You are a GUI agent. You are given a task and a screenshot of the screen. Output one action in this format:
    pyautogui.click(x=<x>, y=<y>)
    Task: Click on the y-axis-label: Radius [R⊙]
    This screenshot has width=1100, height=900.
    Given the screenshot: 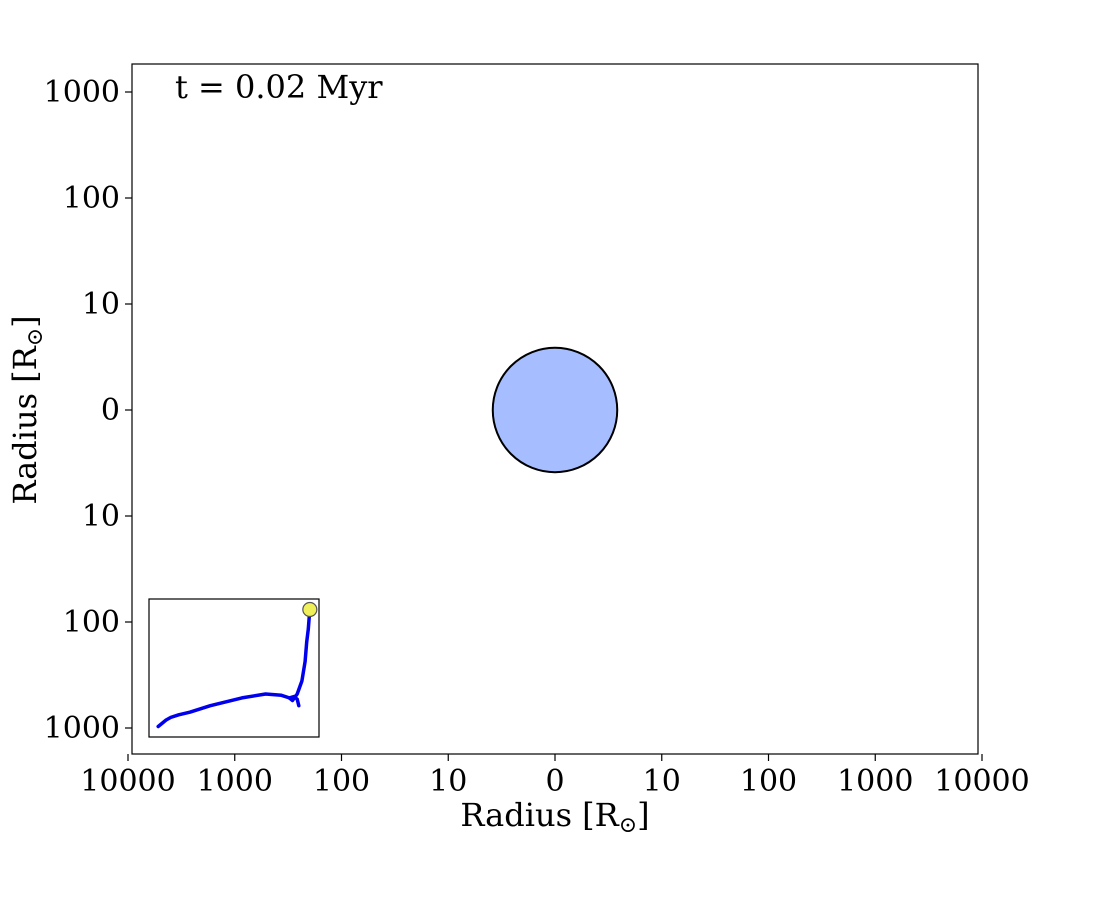 What is the action you would take?
    pyautogui.click(x=27, y=409)
    